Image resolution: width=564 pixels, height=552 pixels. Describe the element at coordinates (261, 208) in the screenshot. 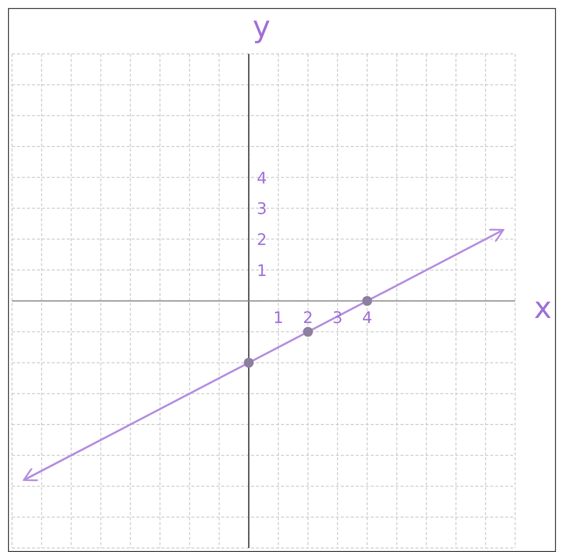

I see `y-tick-label: 3` at that location.